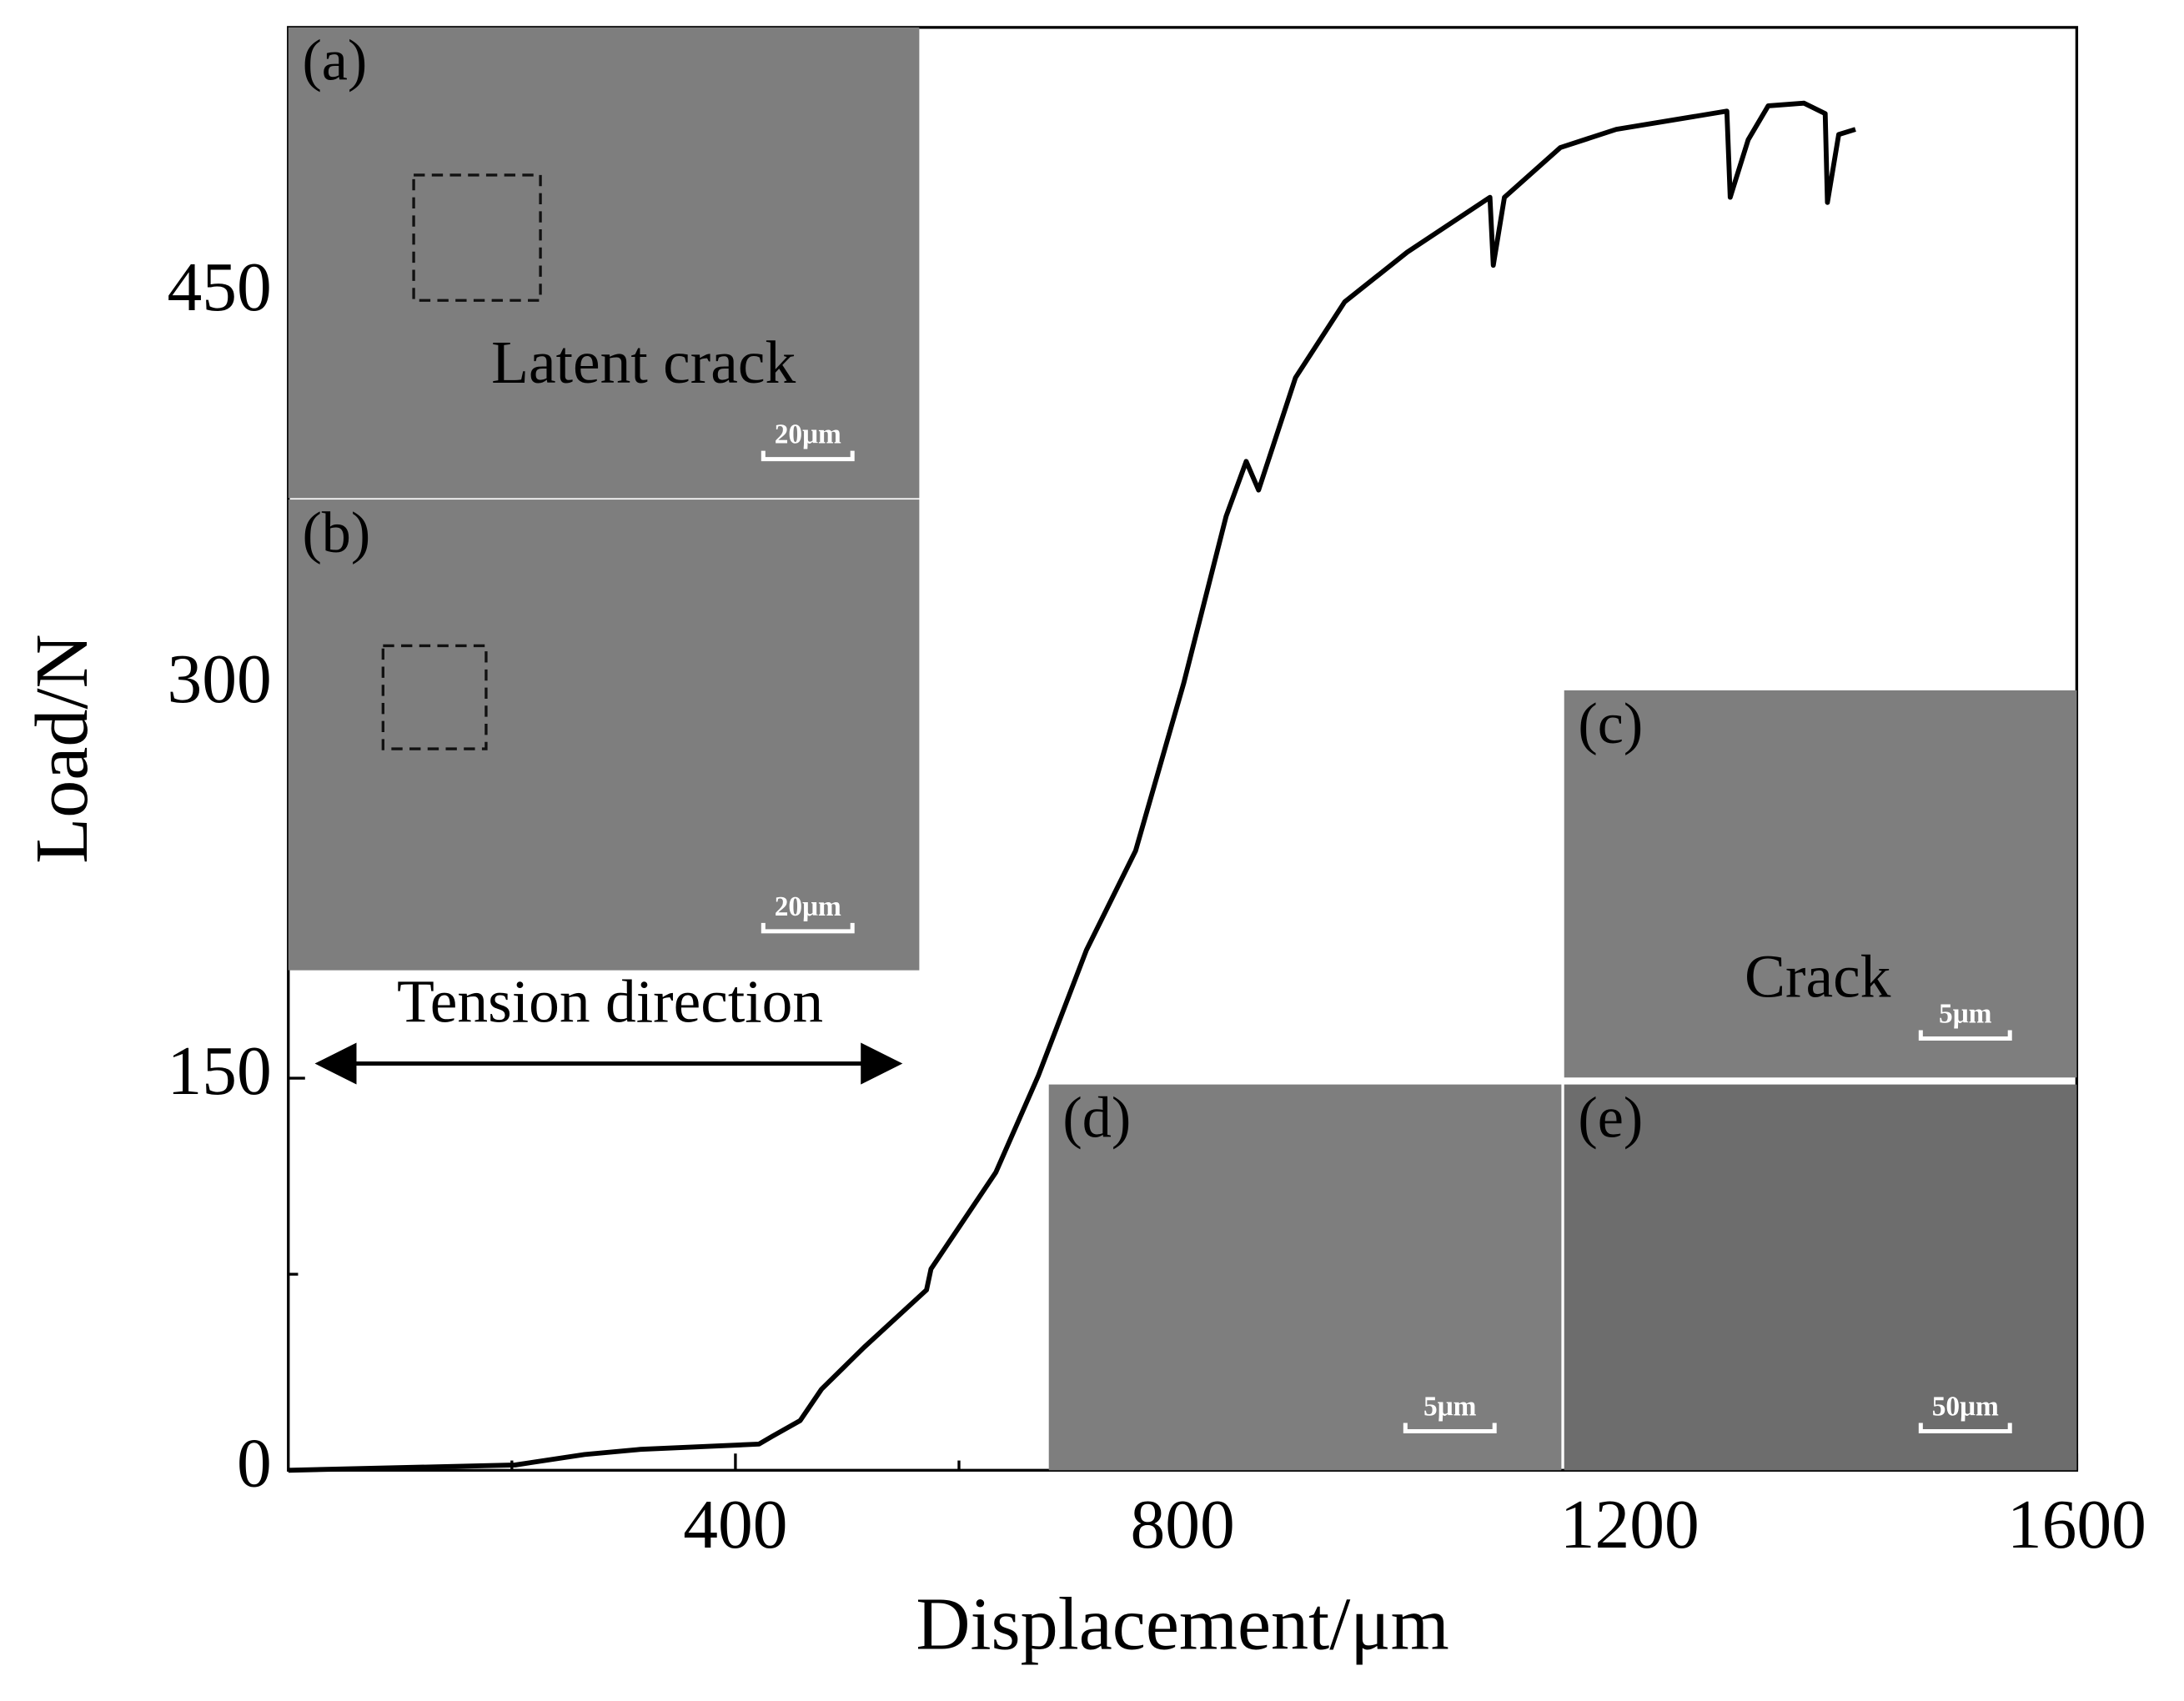  Describe the element at coordinates (219, 679) in the screenshot. I see `y-tick-label: 300` at that location.